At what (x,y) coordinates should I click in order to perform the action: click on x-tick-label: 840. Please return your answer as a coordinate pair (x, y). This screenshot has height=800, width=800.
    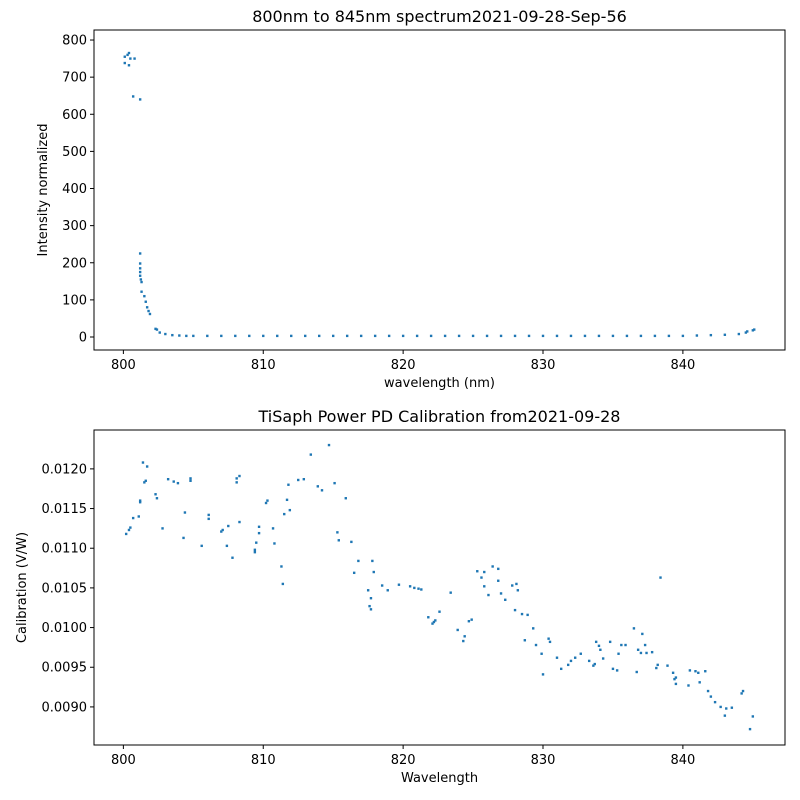
    Looking at the image, I should click on (682, 365).